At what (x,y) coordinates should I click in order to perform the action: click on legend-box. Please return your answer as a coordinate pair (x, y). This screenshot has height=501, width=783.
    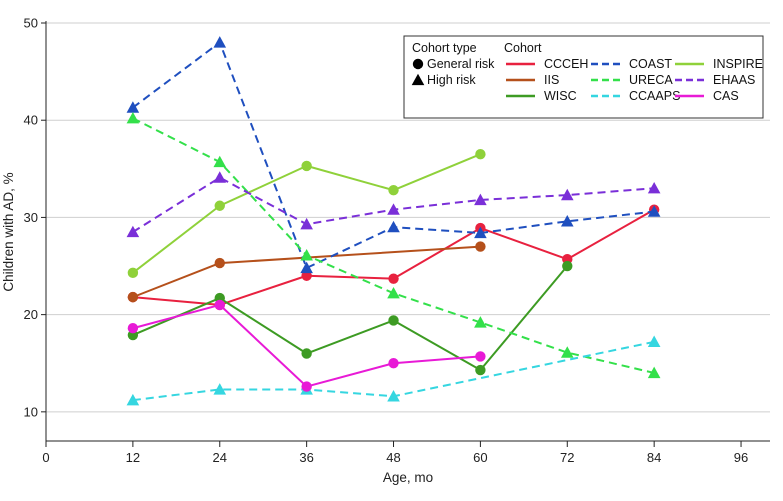
    Looking at the image, I should click on (583, 77).